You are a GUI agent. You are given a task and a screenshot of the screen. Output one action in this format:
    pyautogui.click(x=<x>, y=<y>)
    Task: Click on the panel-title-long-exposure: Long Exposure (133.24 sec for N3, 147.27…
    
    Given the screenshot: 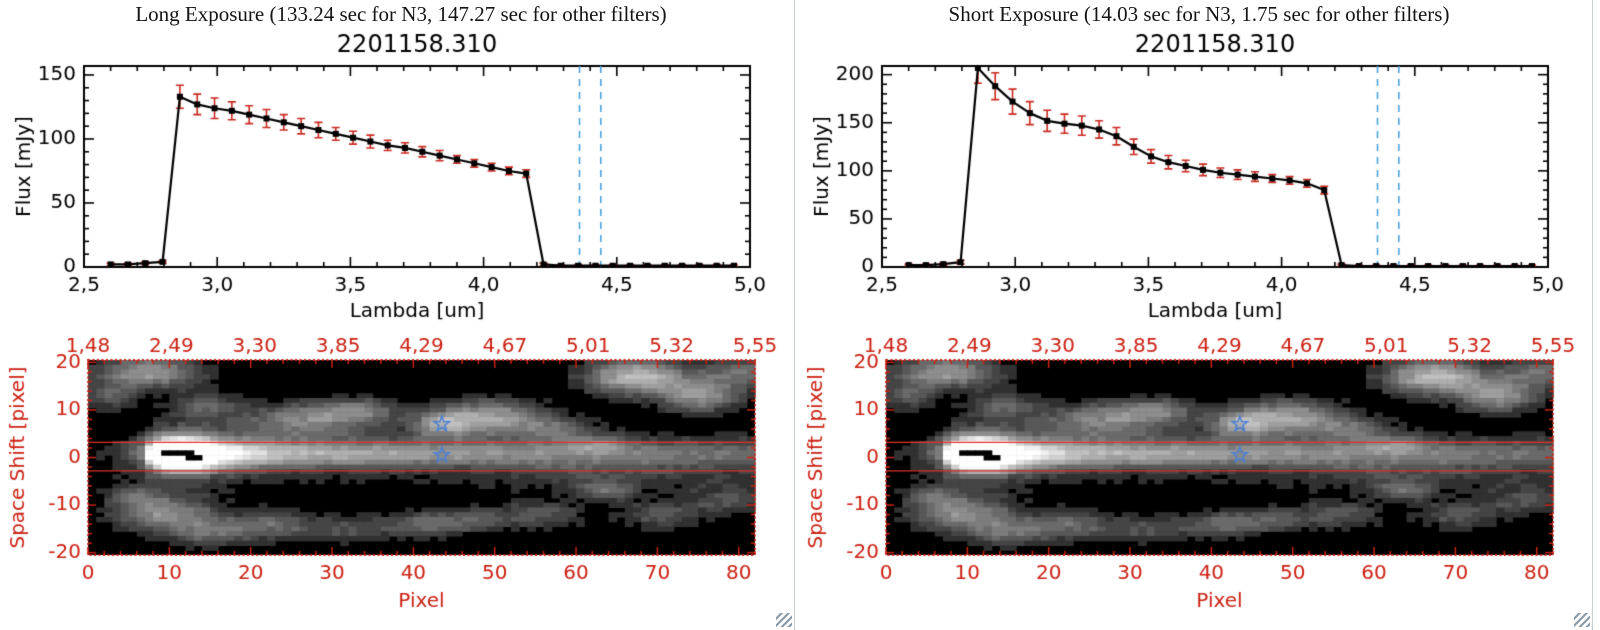 What is the action you would take?
    pyautogui.click(x=401, y=14)
    